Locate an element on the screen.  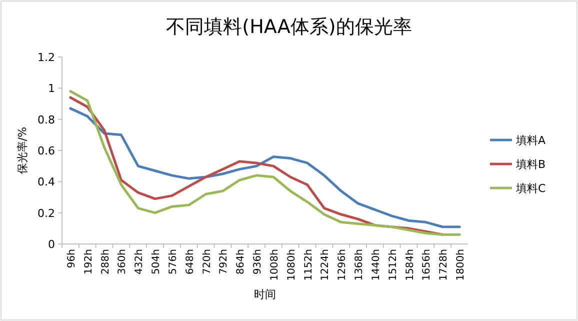
x-tick-label: 1080h is located at coordinates (292, 265).